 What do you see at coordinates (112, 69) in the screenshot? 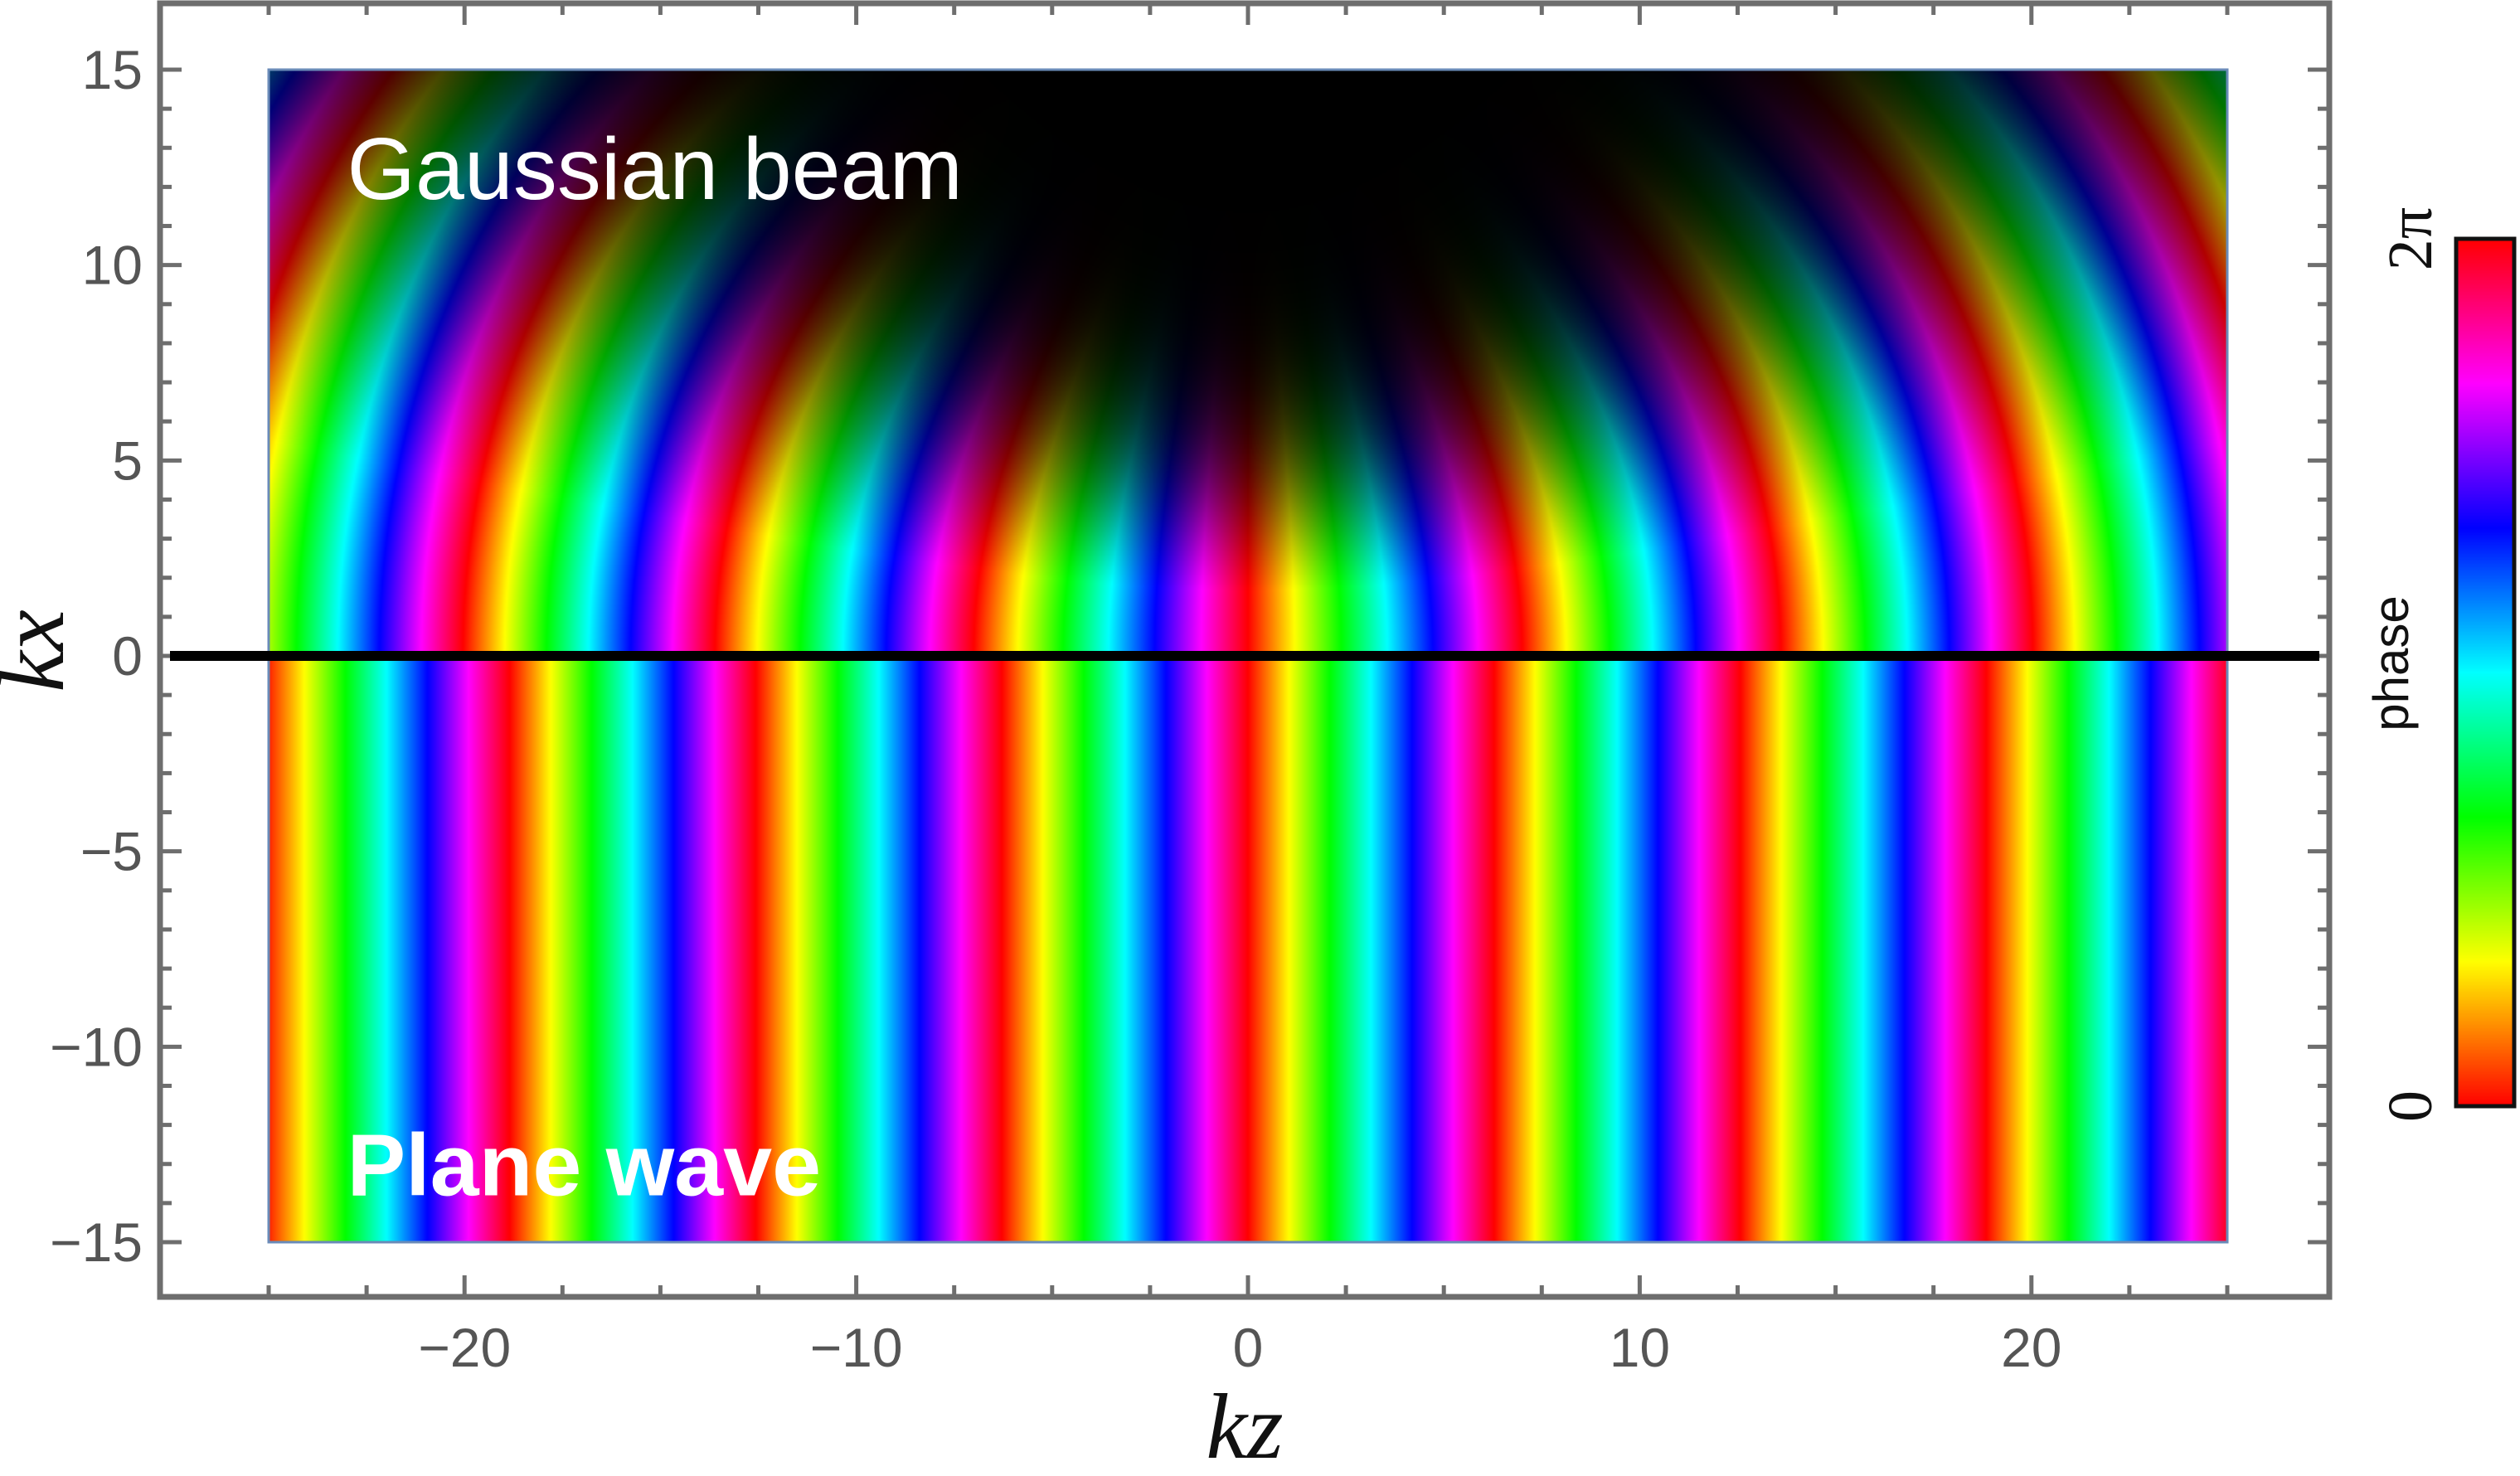
I see `y-tick-label: 15` at bounding box center [112, 69].